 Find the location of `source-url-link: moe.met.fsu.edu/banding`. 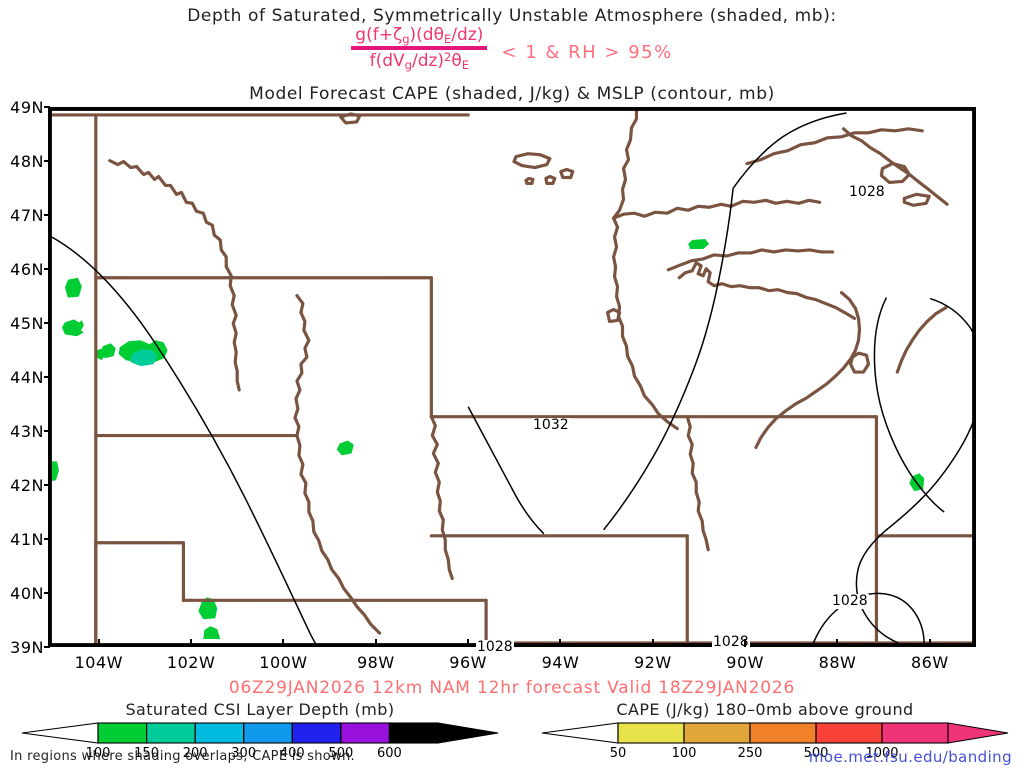

source-url-link: moe.met.fsu.edu/banding is located at coordinates (910, 757).